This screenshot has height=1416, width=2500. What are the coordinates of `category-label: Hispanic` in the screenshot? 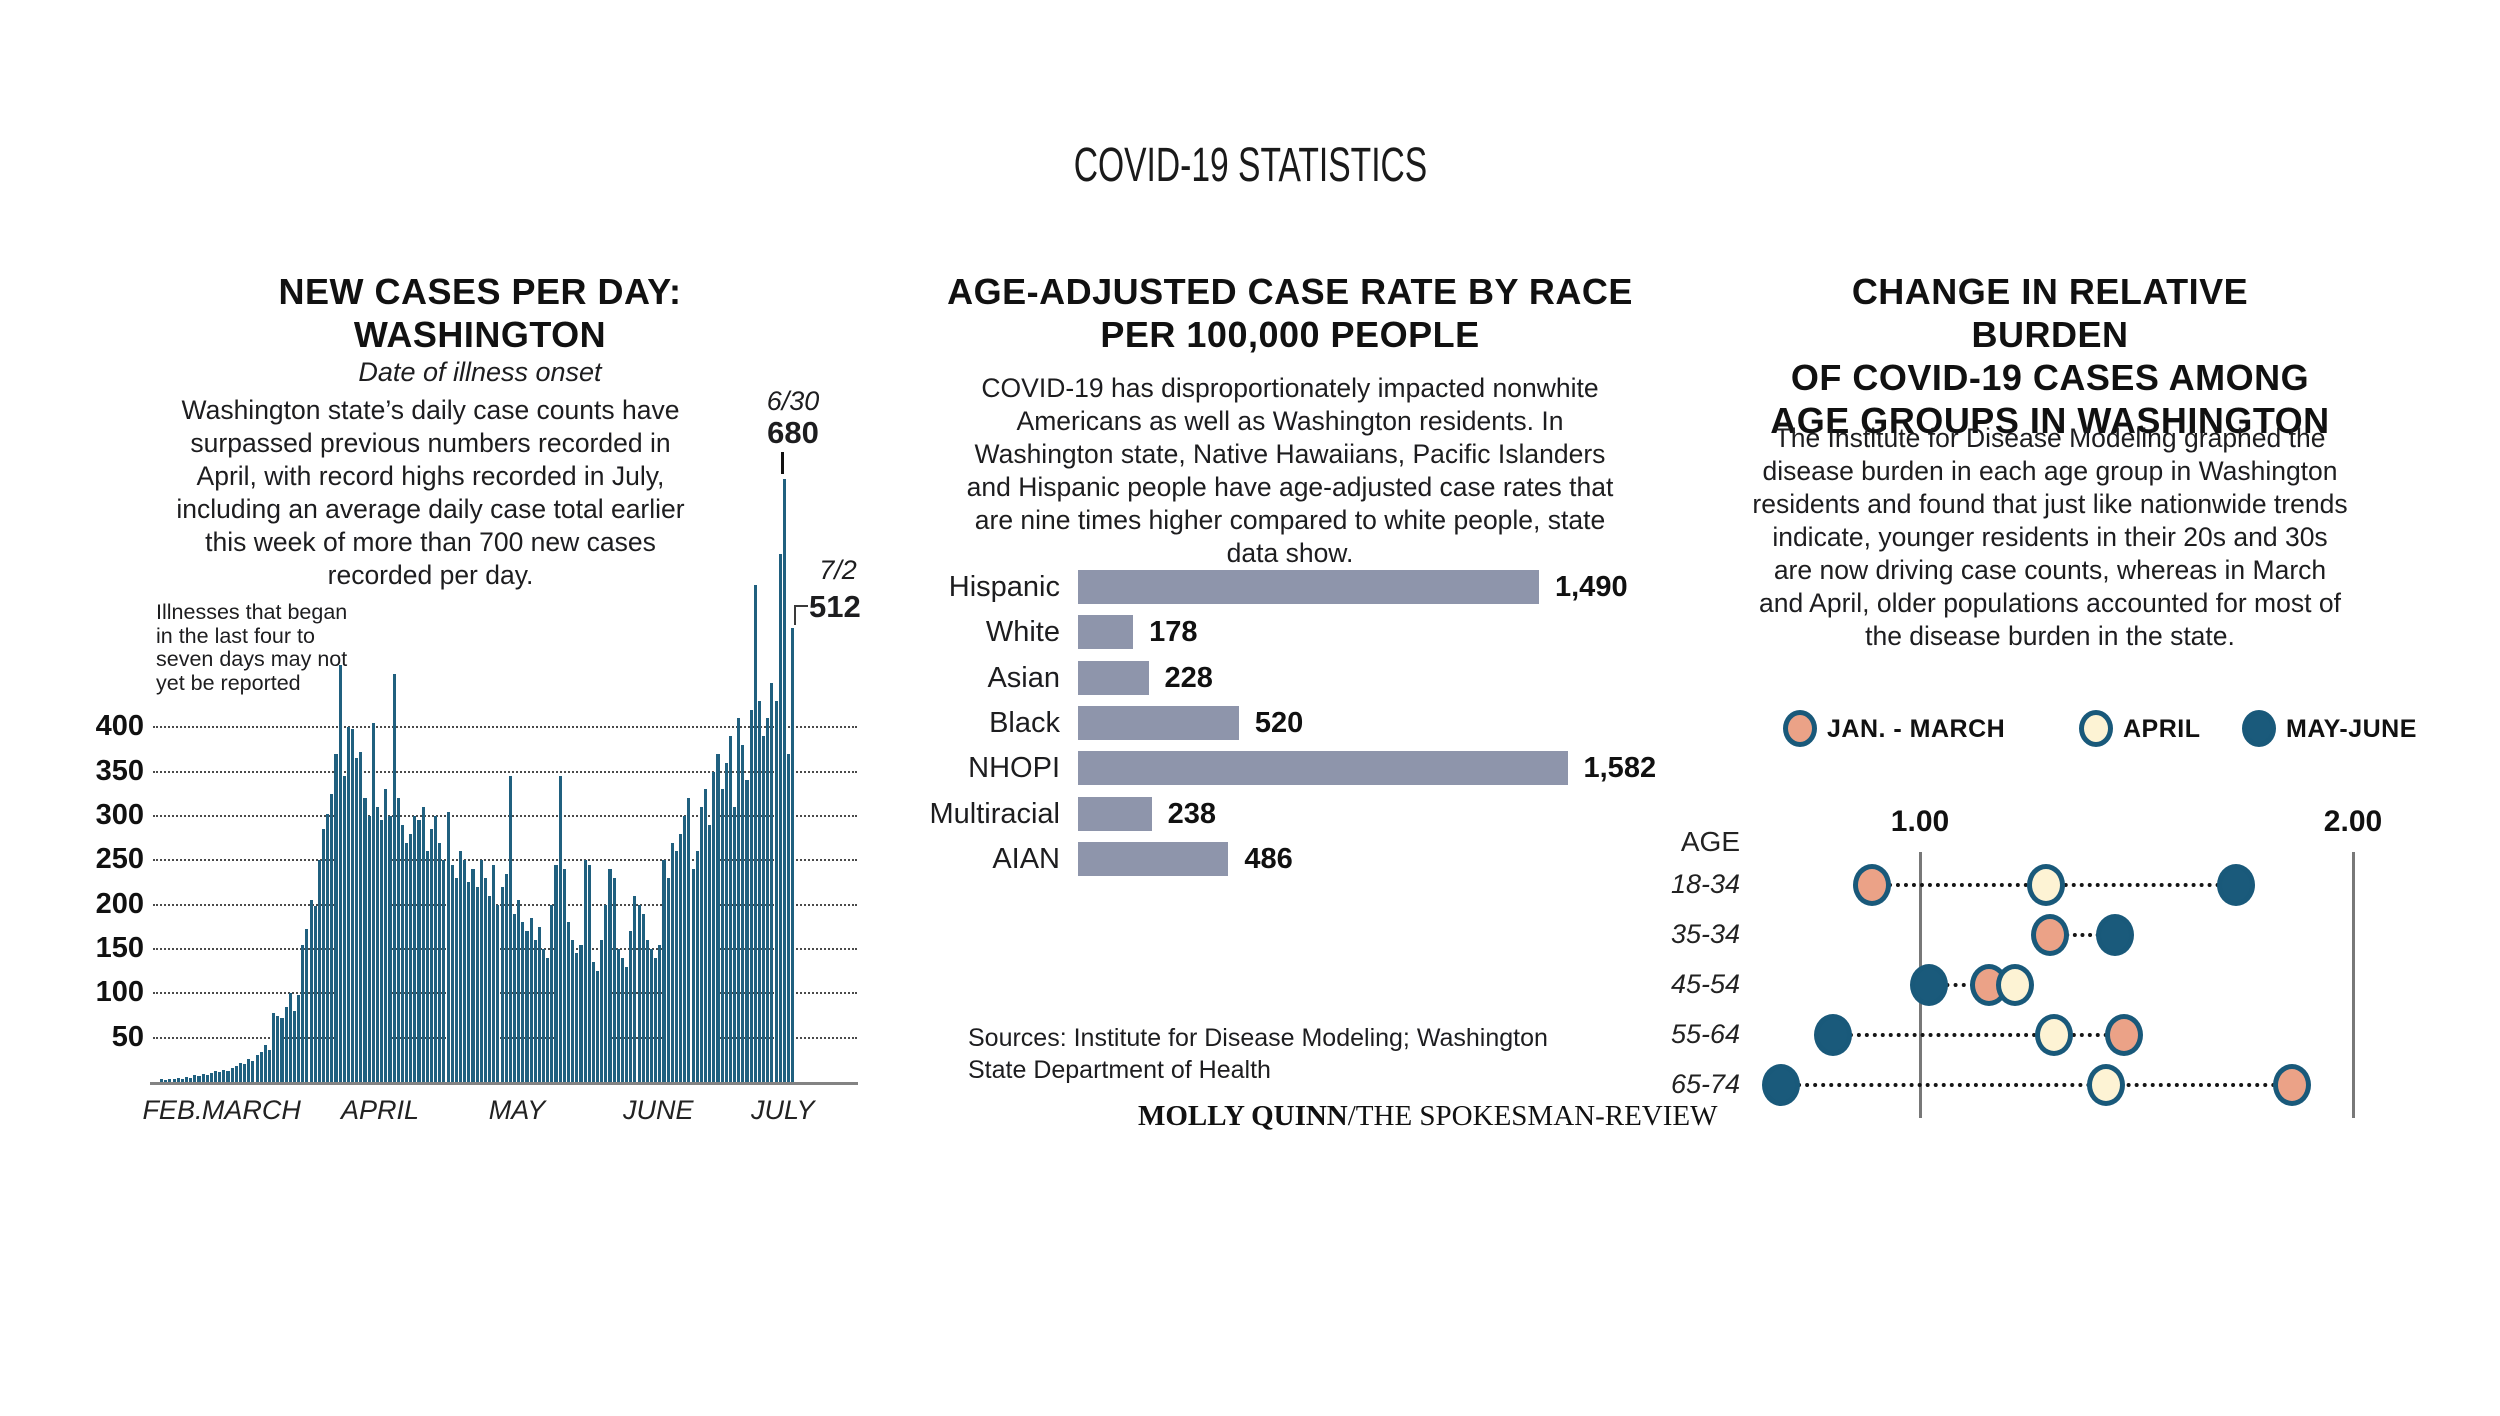 It's located at (1004, 587).